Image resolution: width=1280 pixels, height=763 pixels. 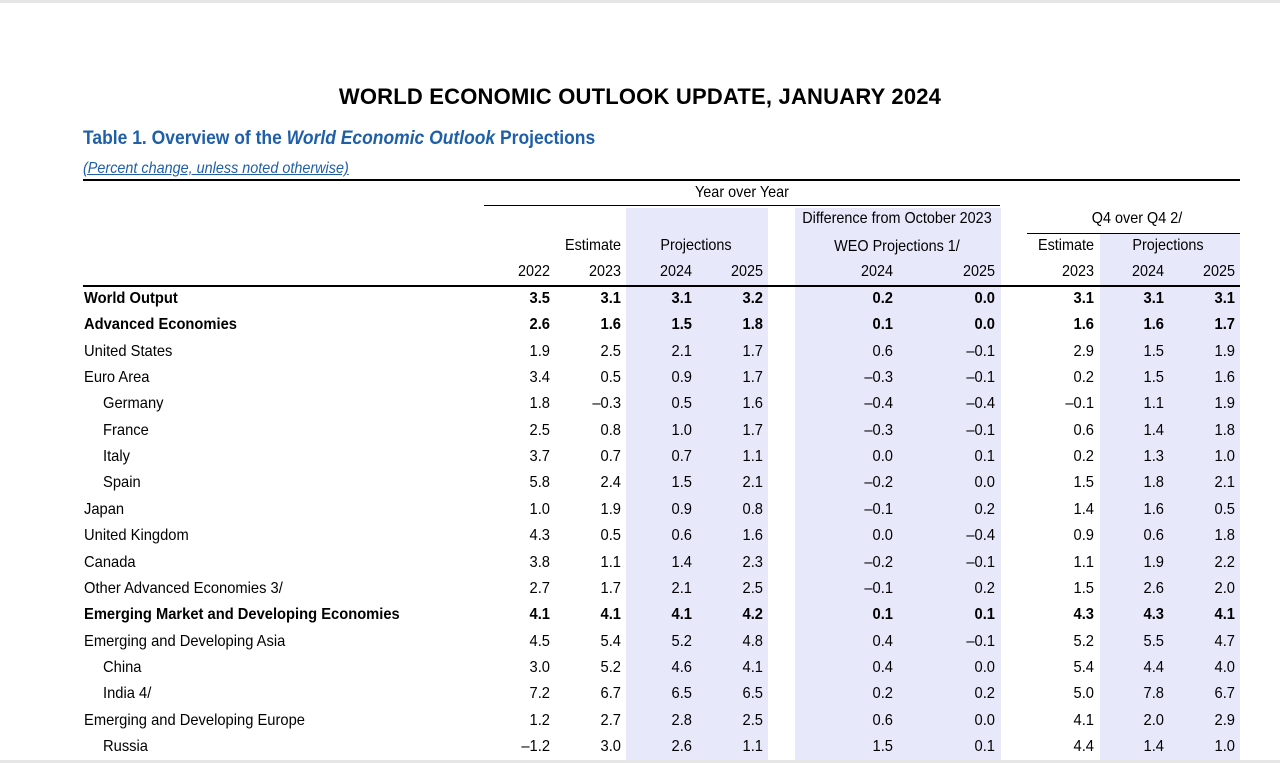 What do you see at coordinates (610, 430) in the screenshot?
I see `row-value: 0.8` at bounding box center [610, 430].